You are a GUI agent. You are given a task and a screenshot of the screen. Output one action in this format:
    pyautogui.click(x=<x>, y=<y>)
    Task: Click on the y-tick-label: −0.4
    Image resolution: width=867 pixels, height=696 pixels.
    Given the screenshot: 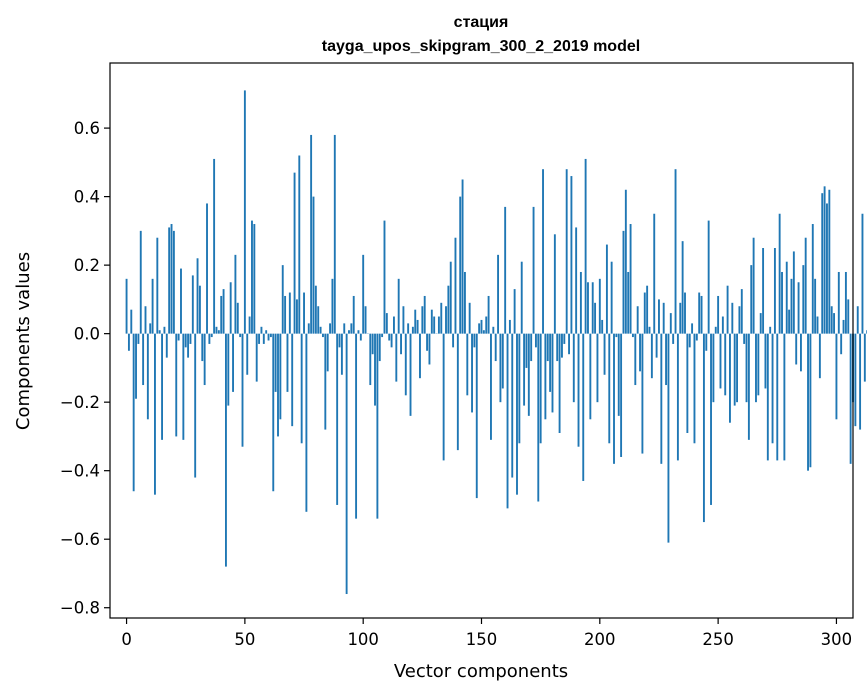 What is the action you would take?
    pyautogui.click(x=80, y=471)
    